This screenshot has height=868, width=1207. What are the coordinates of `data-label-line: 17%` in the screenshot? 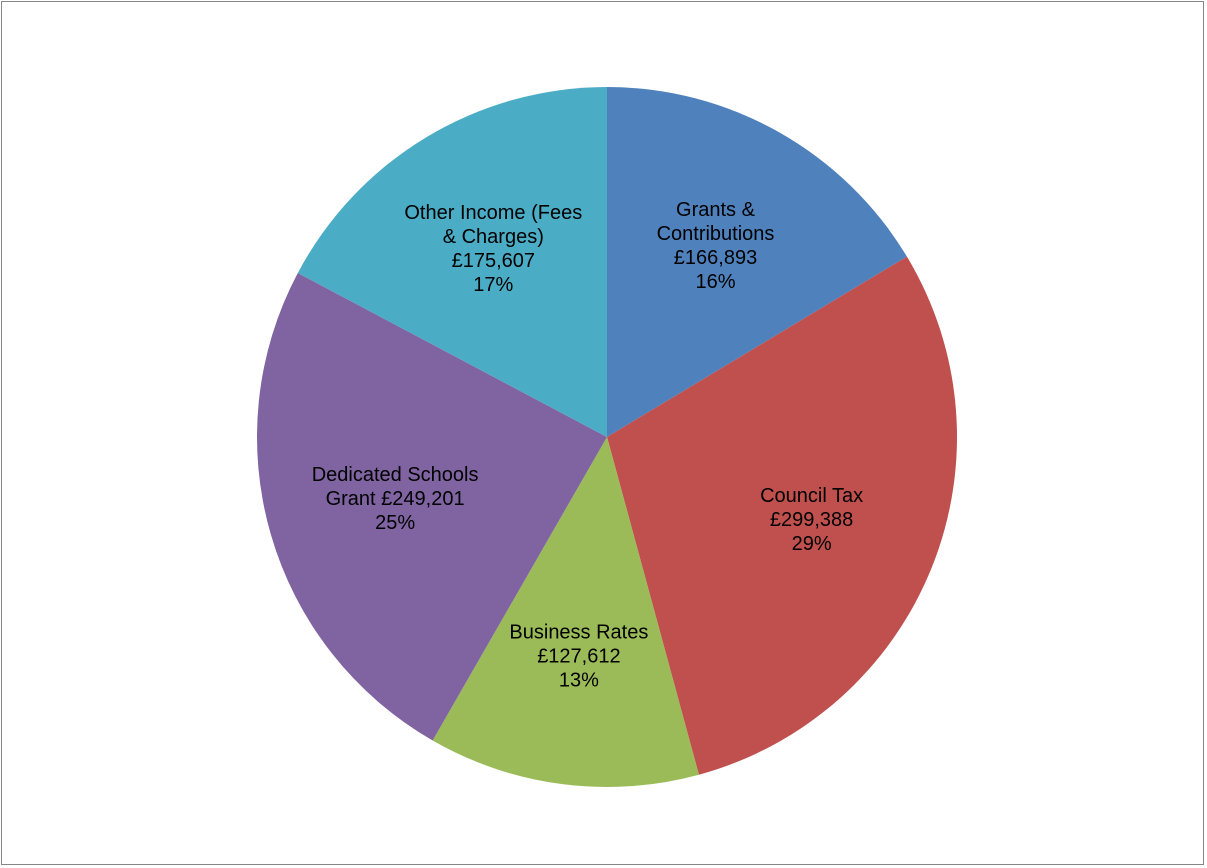 It's located at (493, 285).